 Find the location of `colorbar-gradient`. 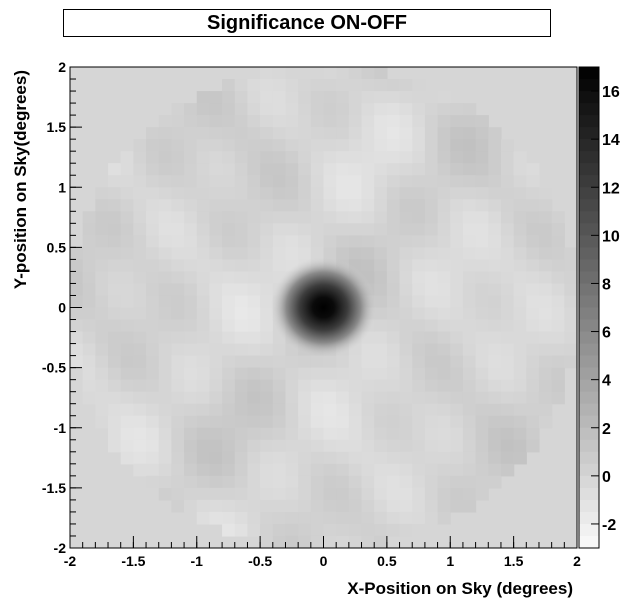

colorbar-gradient is located at coordinates (589, 308).